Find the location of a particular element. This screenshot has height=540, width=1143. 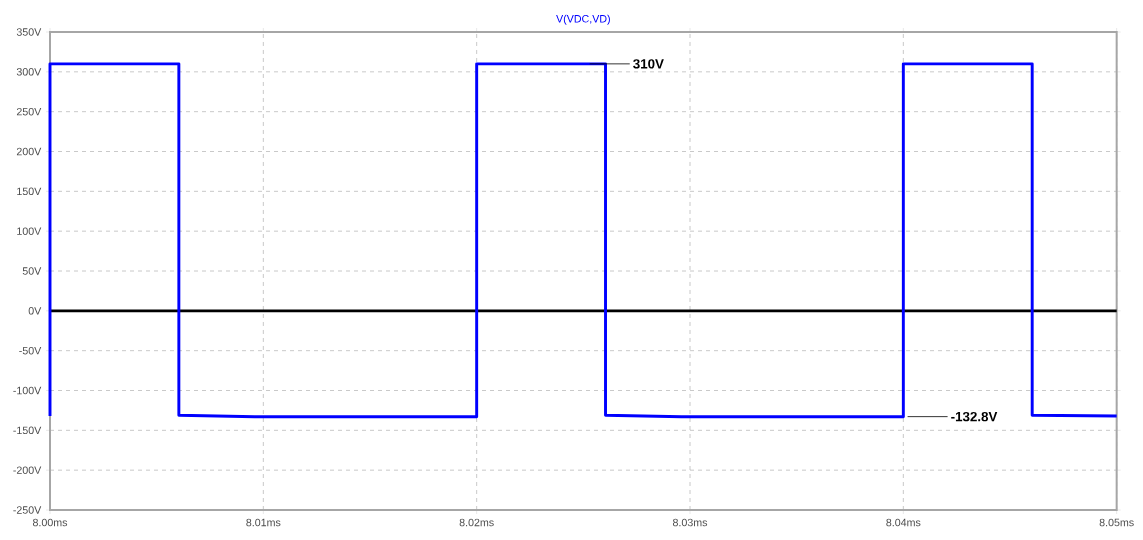

annotation: 310V is located at coordinates (648, 64).